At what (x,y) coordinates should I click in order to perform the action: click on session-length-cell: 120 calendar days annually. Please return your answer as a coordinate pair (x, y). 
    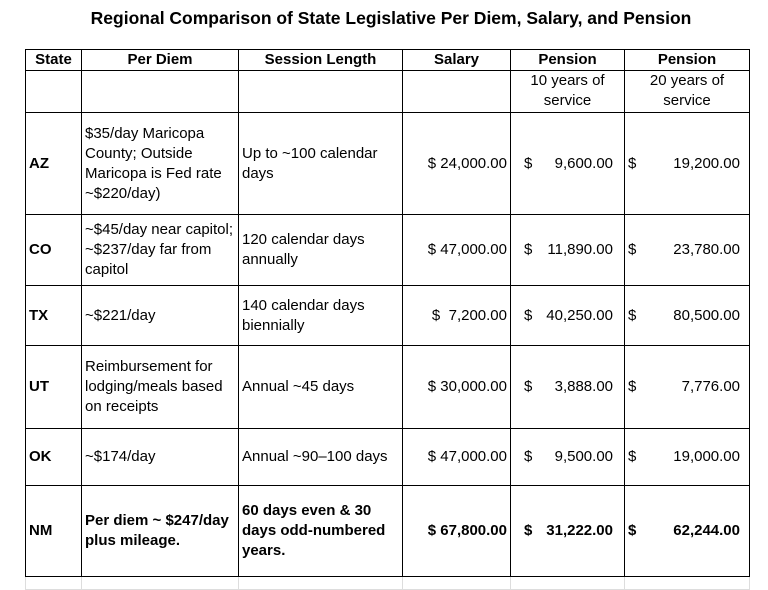
    Looking at the image, I should click on (320, 250).